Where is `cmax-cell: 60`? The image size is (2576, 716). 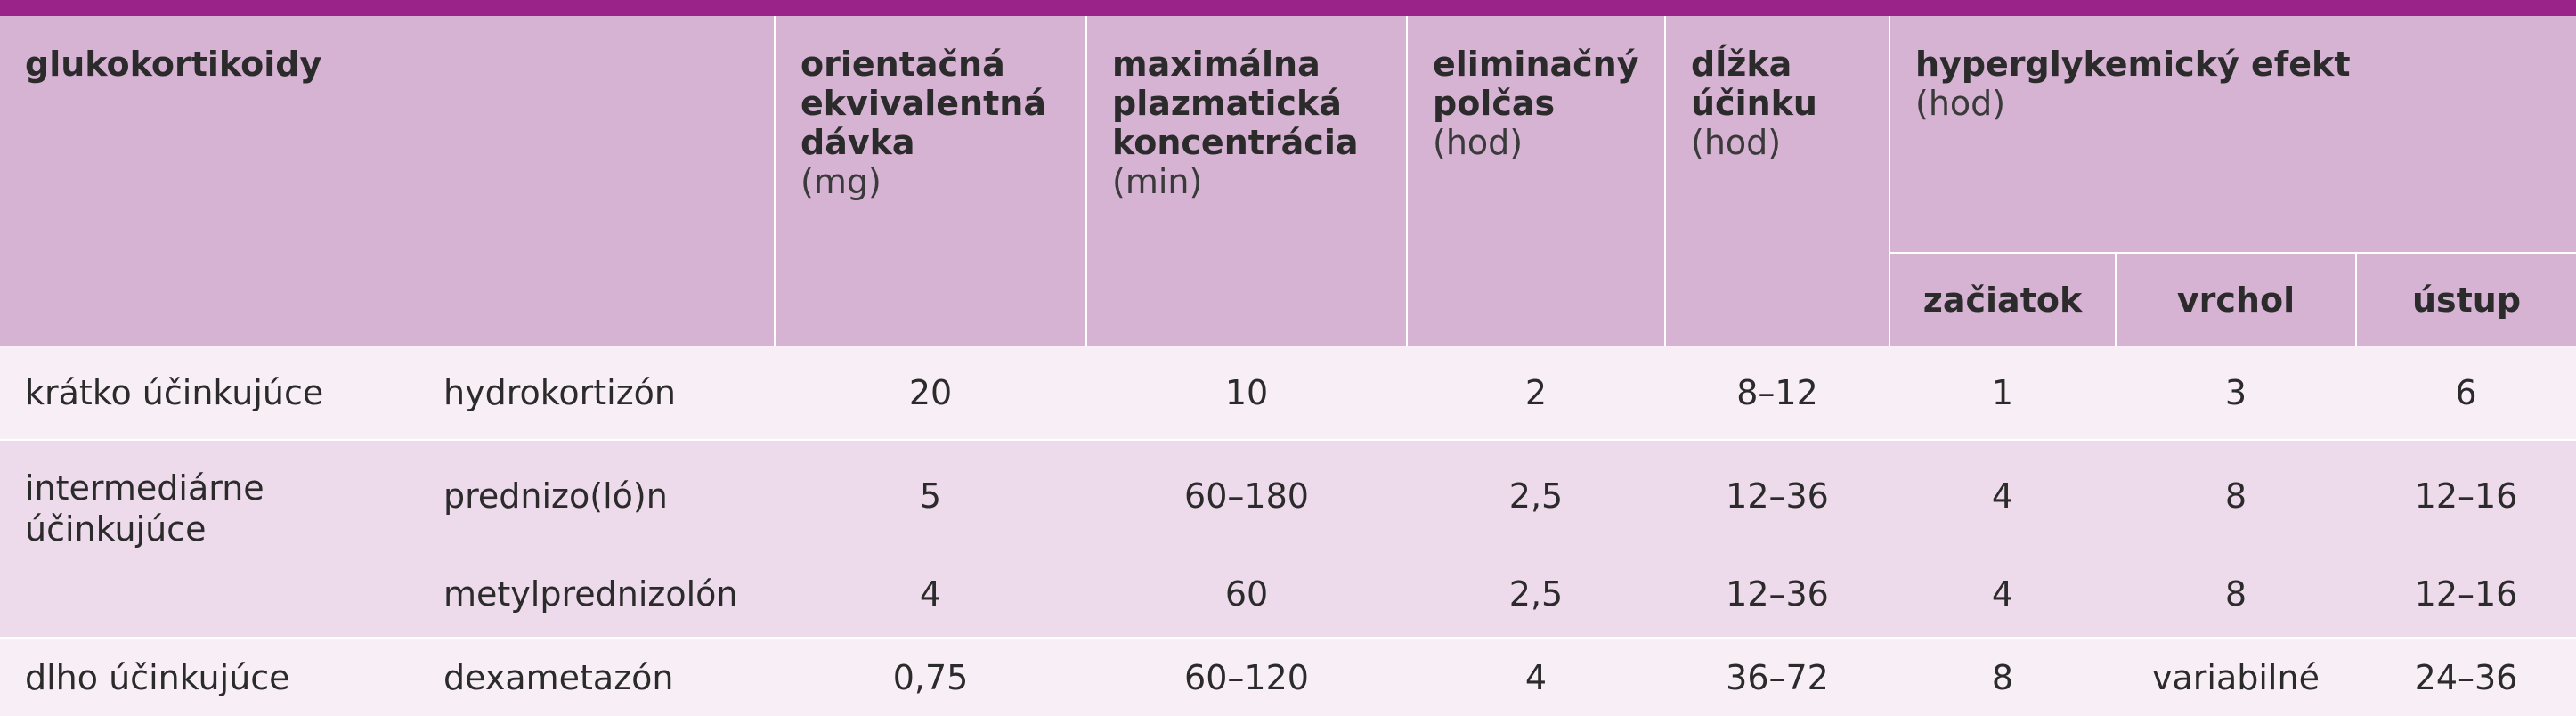 cmax-cell: 60 is located at coordinates (1246, 594).